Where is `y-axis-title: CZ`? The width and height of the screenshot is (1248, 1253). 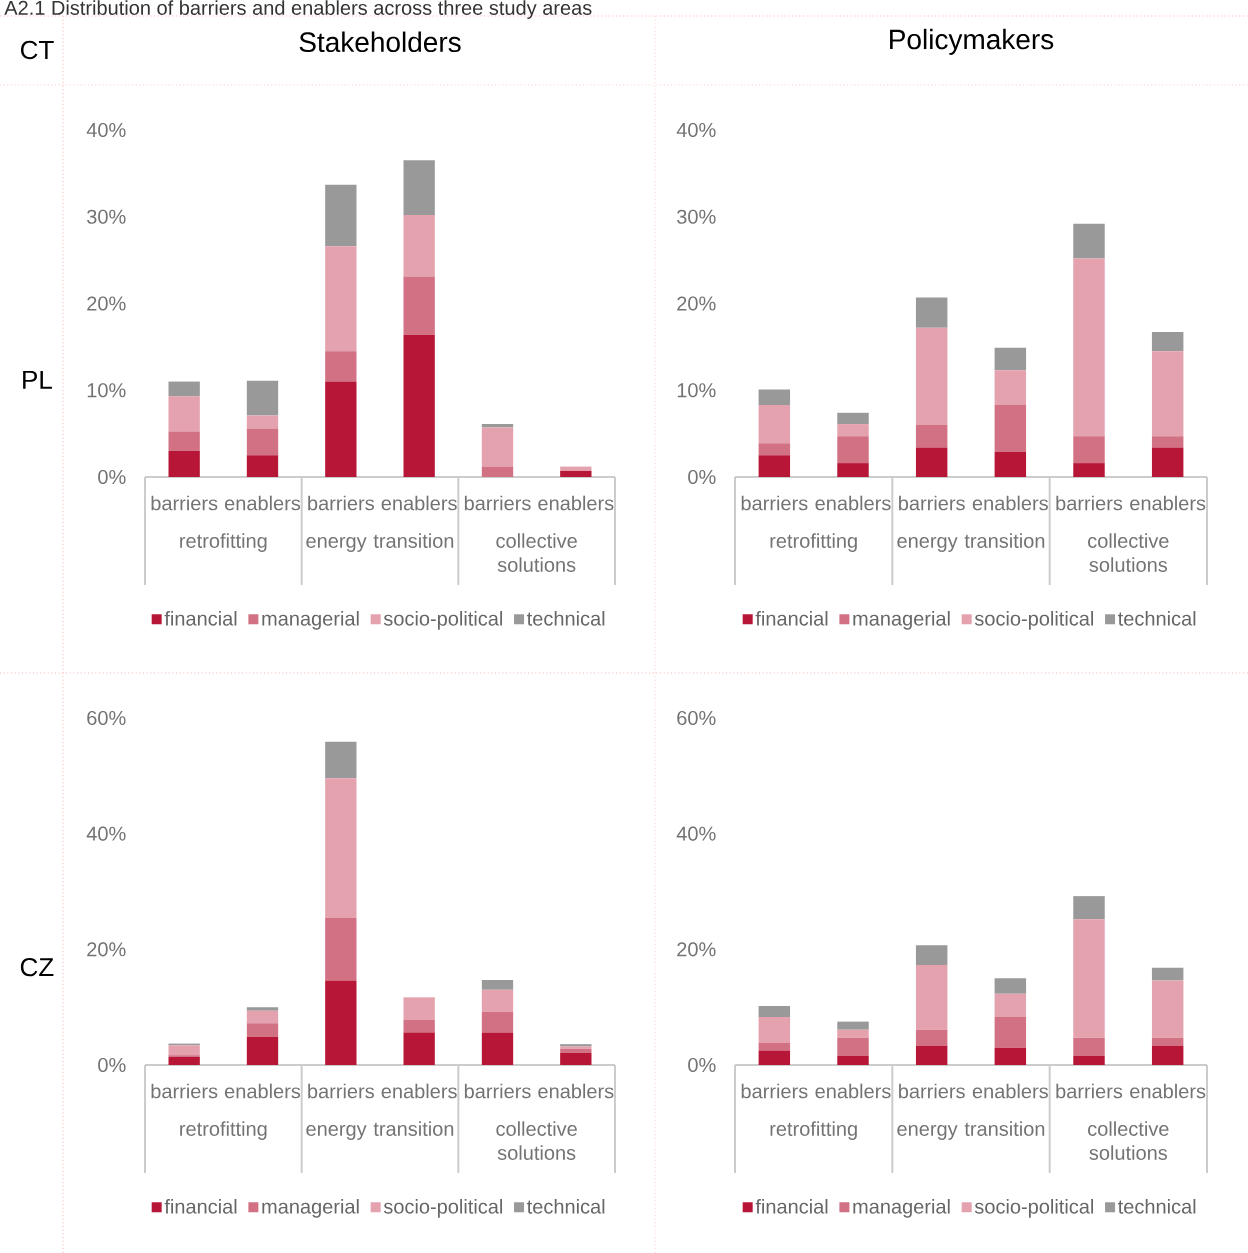
y-axis-title: CZ is located at coordinates (37, 967).